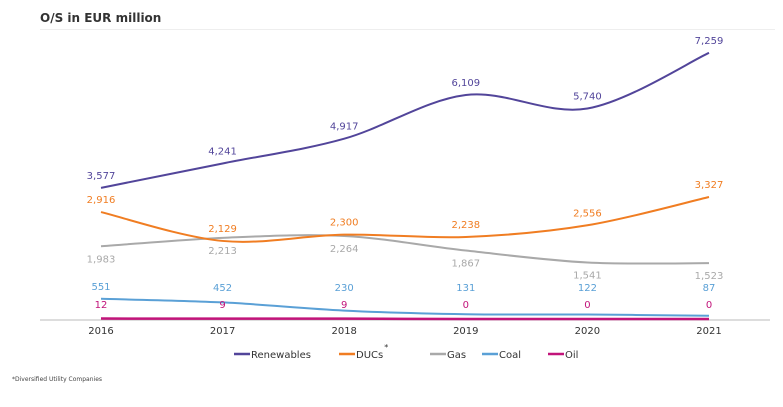  I want to click on legend-label-renewables: Renewables, so click(281, 355).